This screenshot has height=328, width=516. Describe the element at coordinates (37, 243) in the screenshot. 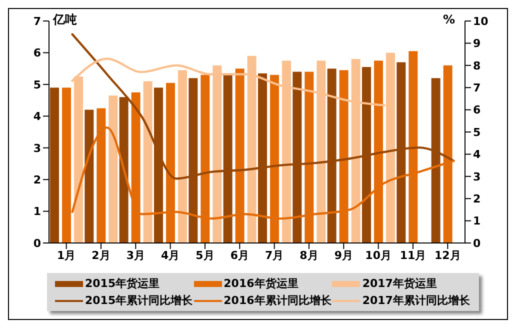

I see `y-tick-label: 0` at that location.